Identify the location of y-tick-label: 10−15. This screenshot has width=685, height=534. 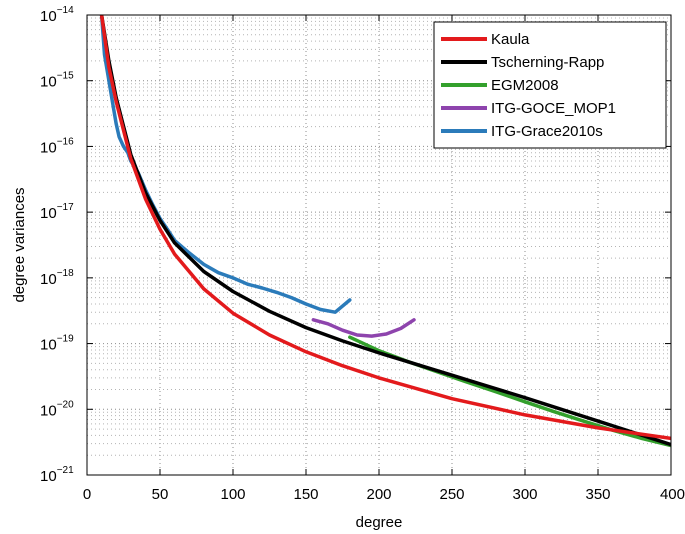
(57, 81).